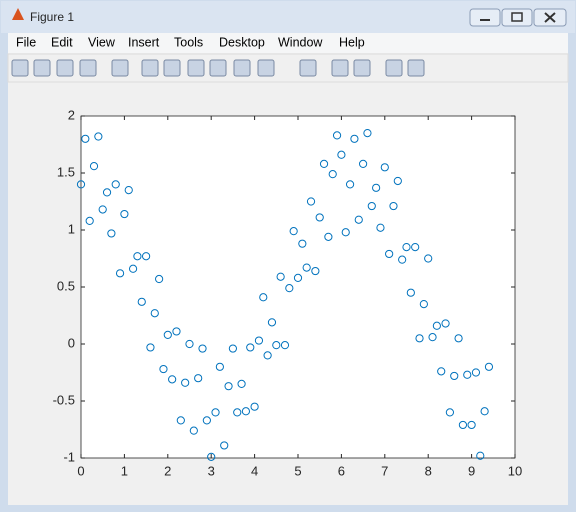  I want to click on menu-item: Insert, so click(144, 42).